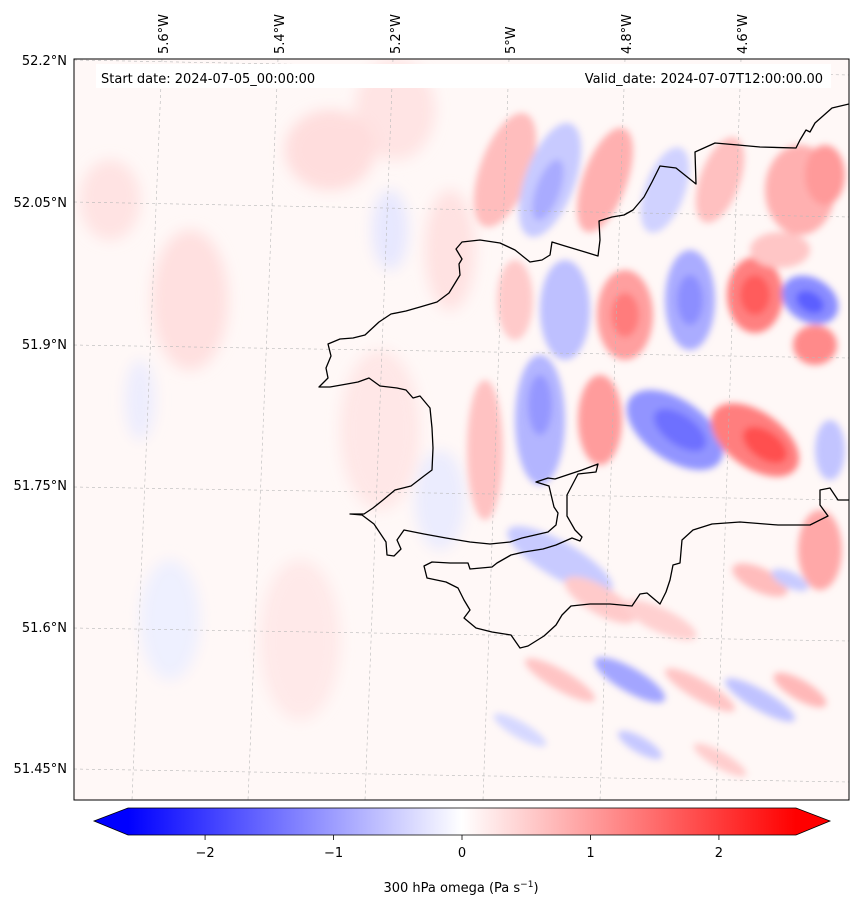 The height and width of the screenshot is (908, 859). What do you see at coordinates (164, 34) in the screenshot?
I see `lon-label: 5.6°W` at bounding box center [164, 34].